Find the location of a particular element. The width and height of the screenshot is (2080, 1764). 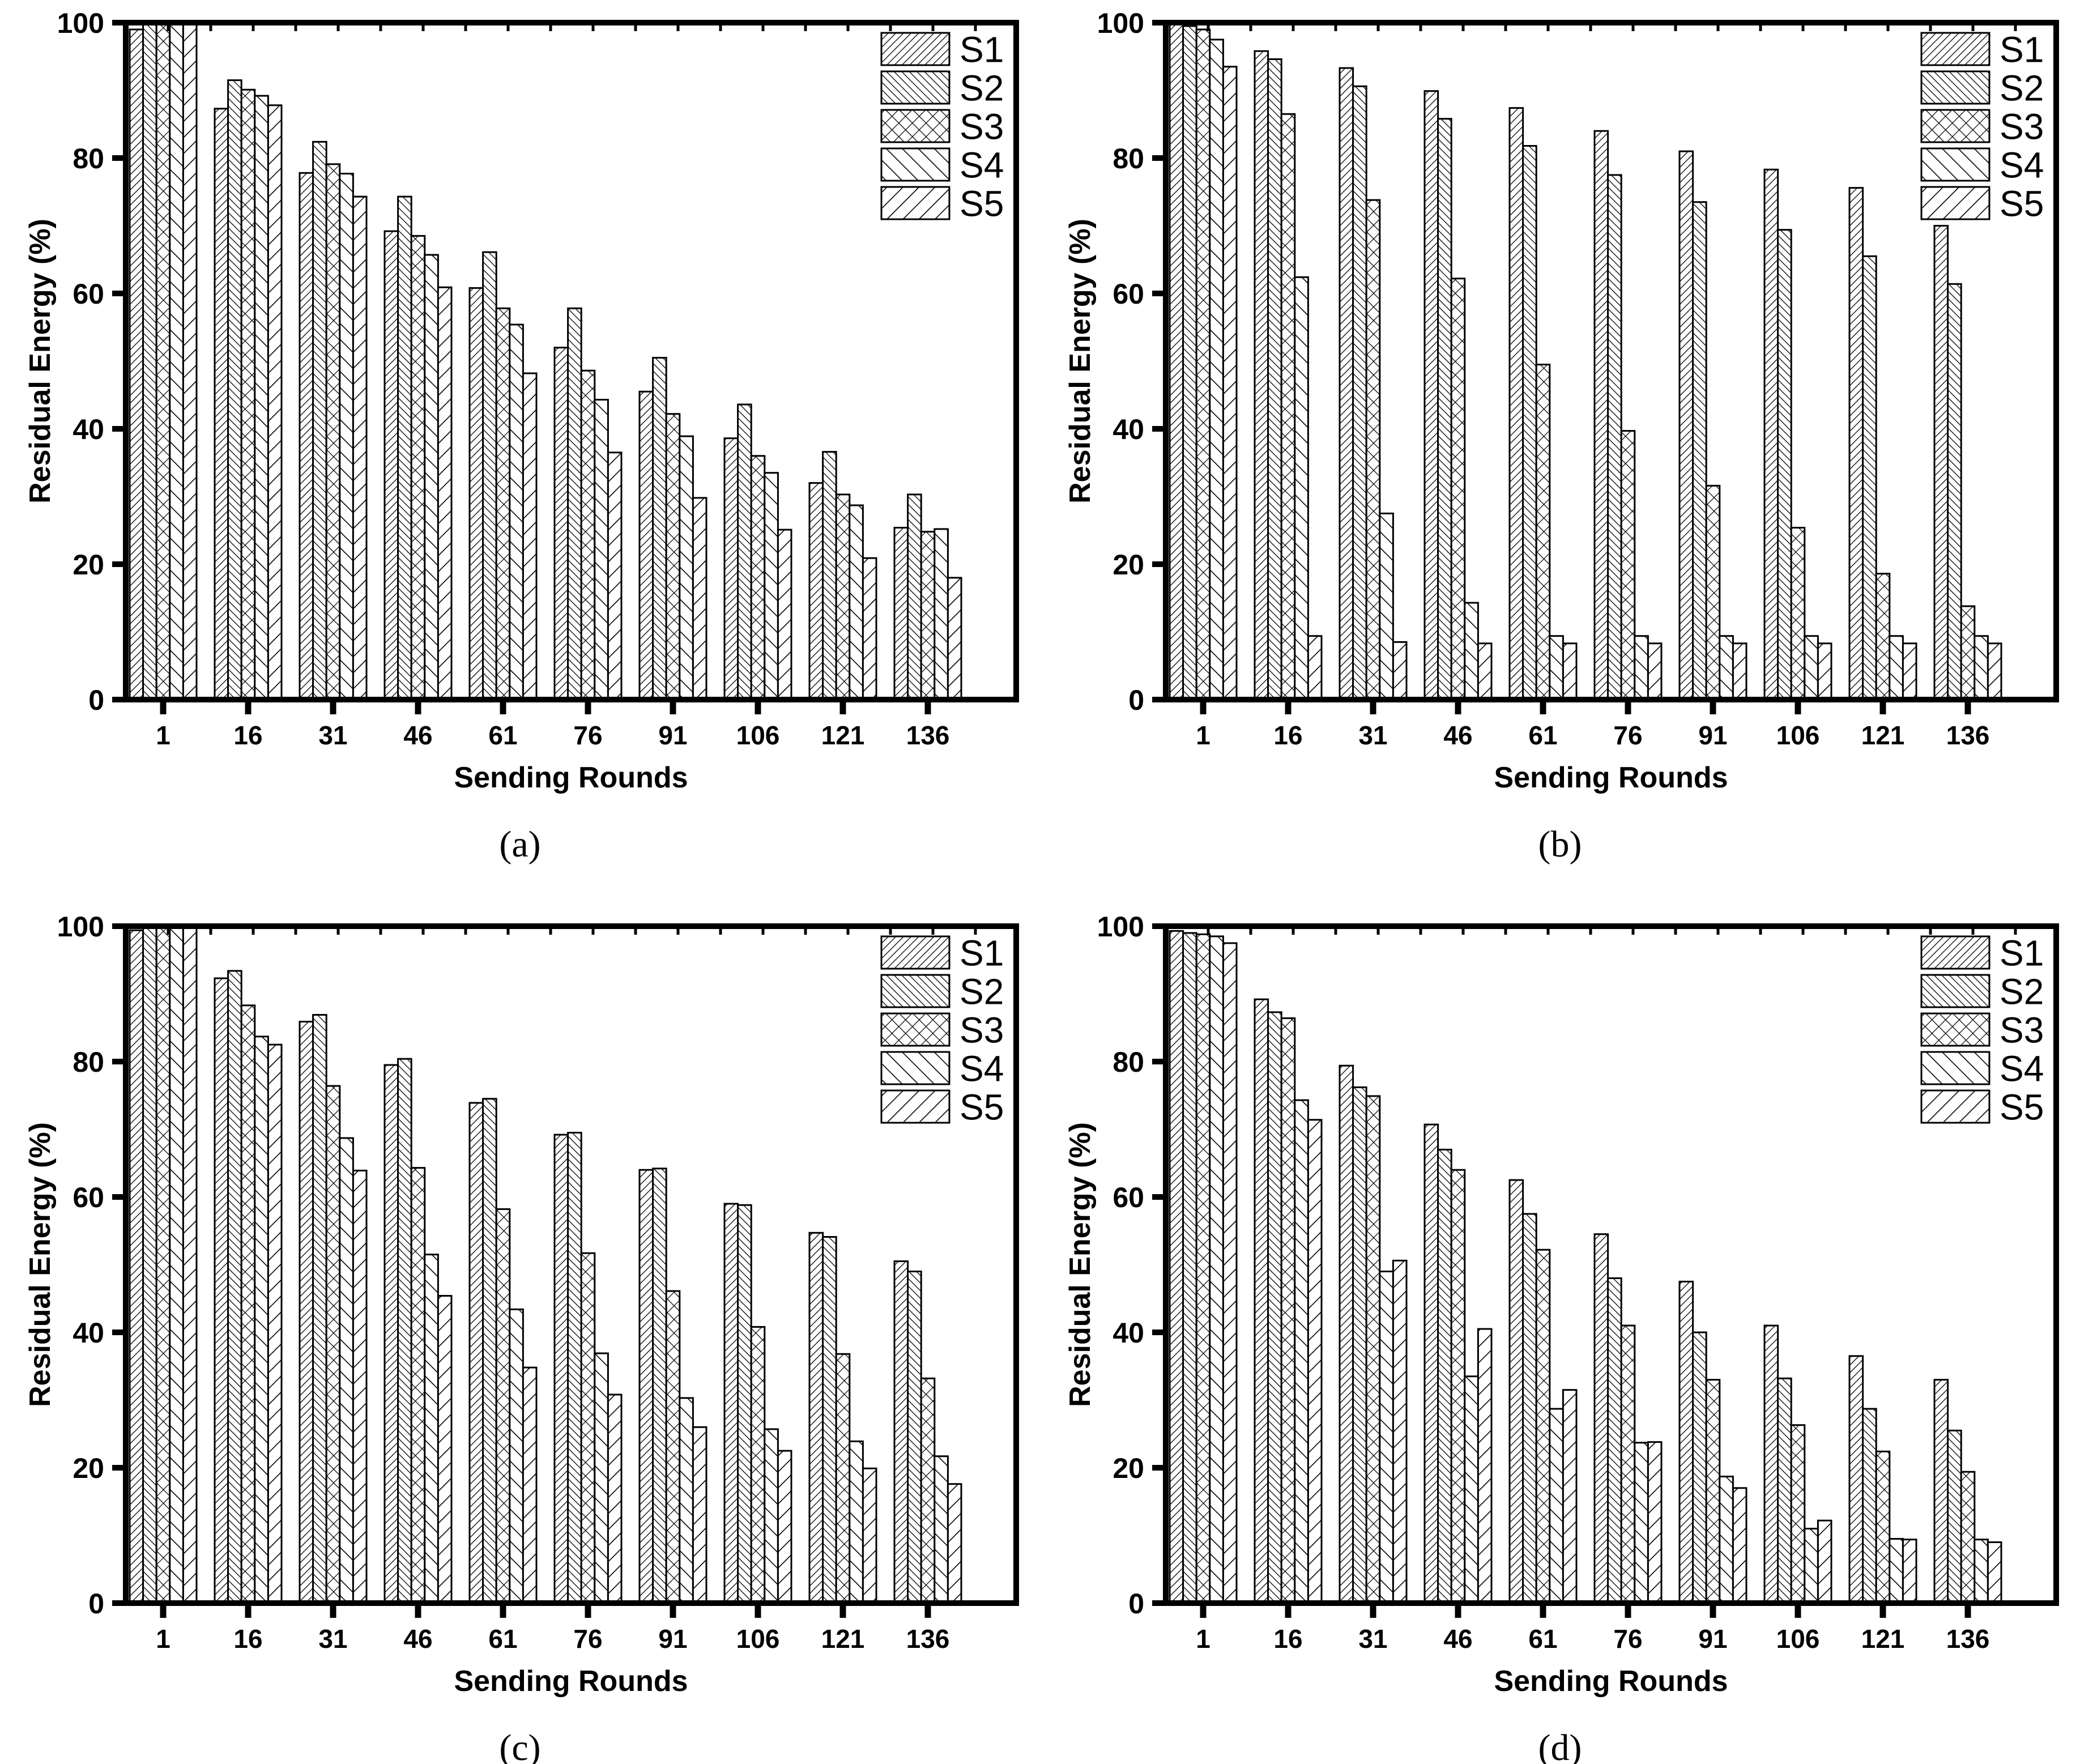

x-tick-label: 31 is located at coordinates (332, 736).